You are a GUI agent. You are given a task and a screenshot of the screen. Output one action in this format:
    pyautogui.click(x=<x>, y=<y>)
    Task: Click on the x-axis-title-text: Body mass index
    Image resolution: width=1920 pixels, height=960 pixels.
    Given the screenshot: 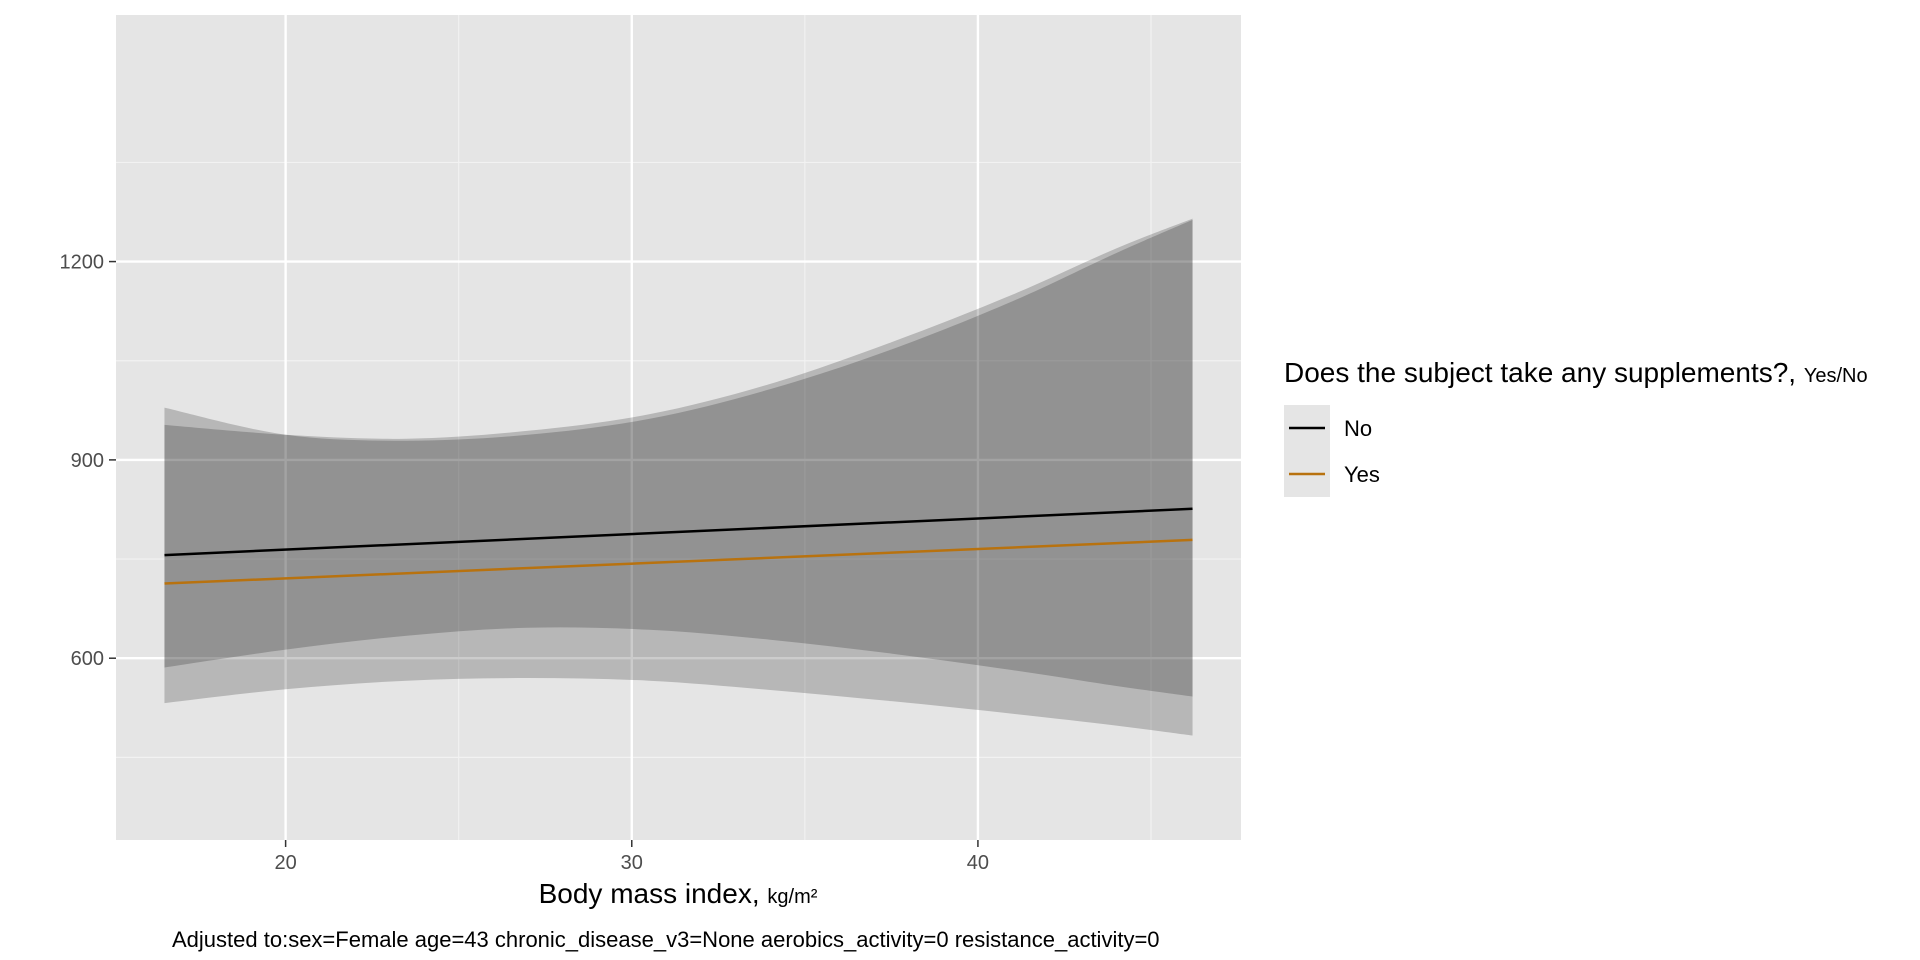 What is the action you would take?
    pyautogui.click(x=645, y=893)
    